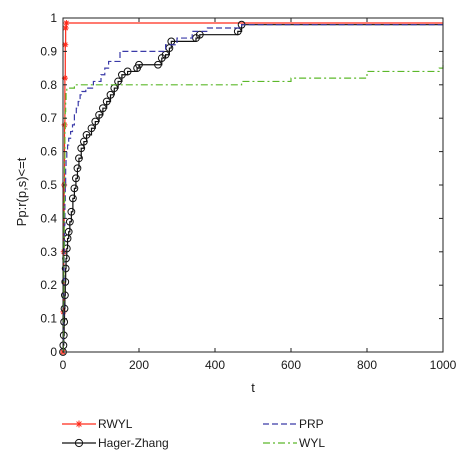 The height and width of the screenshot is (474, 474). I want to click on y-tick-label: 0.9, so click(48, 51).